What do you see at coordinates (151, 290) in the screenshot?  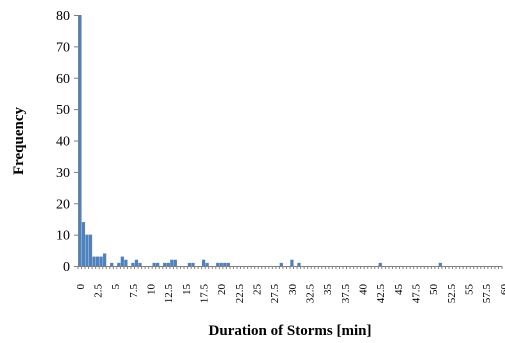 I see `x-tick-label: 10` at bounding box center [151, 290].